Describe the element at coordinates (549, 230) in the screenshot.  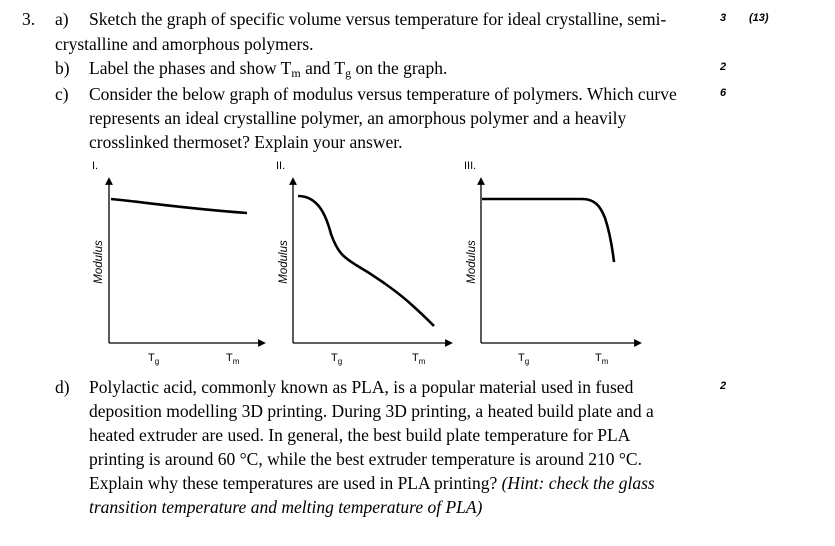
I see `graph-3-curve` at that location.